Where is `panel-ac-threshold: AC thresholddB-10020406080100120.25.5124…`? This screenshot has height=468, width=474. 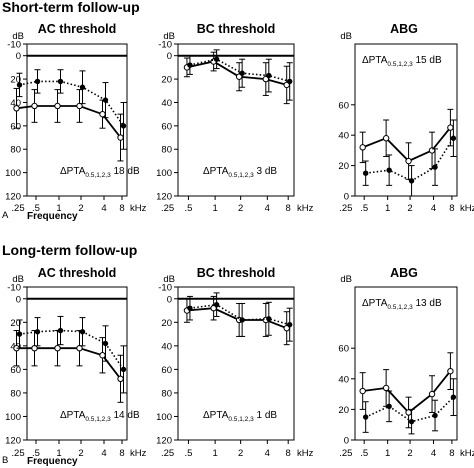 panel-ac-threshold: AC thresholddB-10020406080100120.25.5124… is located at coordinates (75, 362).